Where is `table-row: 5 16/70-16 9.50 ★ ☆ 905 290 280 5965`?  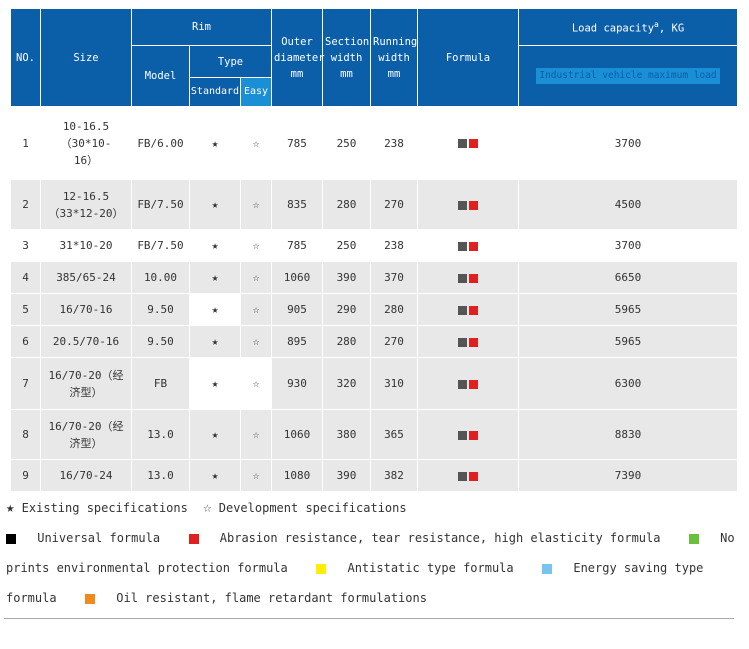
table-row: 5 16/70-16 9.50 ★ ☆ 905 290 280 5965 is located at coordinates (374, 309).